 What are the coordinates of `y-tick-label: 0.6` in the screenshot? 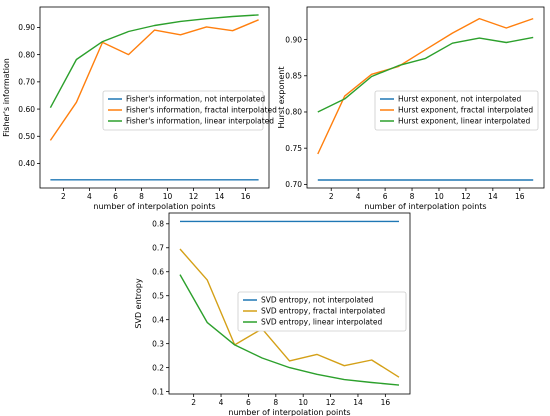 It's located at (158, 271).